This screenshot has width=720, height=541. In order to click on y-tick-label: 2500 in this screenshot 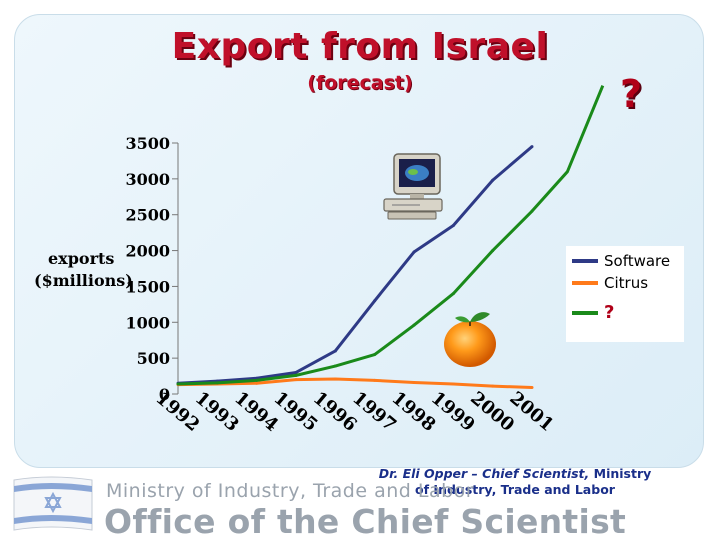, I will do `click(147, 215)`.